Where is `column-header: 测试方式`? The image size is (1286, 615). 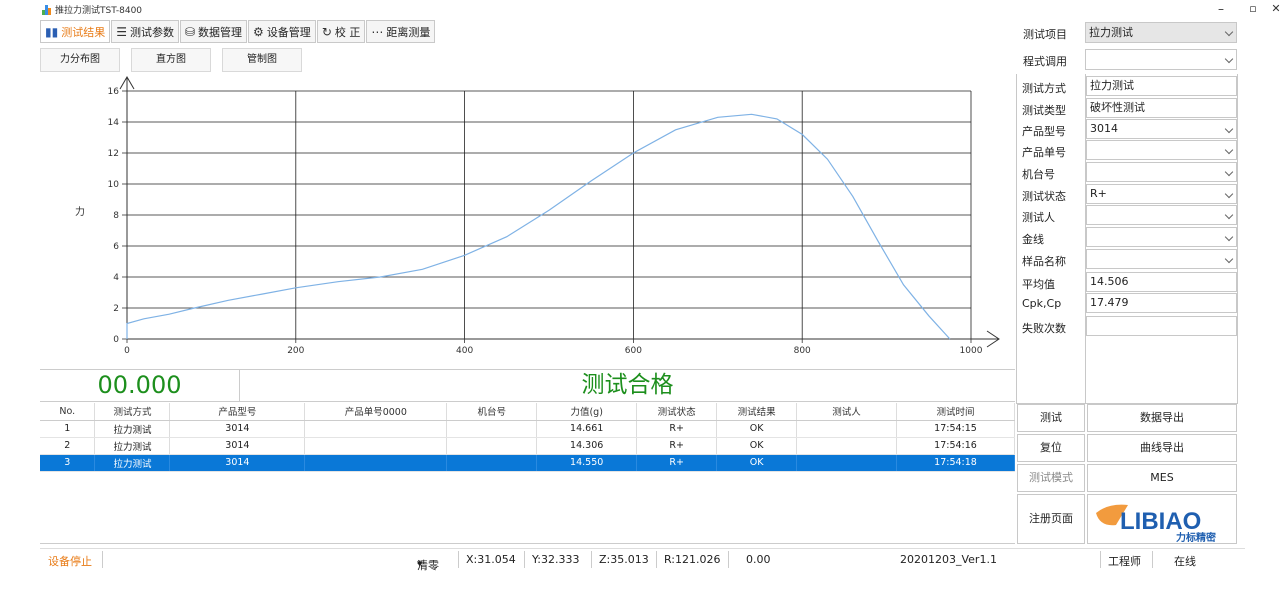
column-header: 测试方式 is located at coordinates (132, 412).